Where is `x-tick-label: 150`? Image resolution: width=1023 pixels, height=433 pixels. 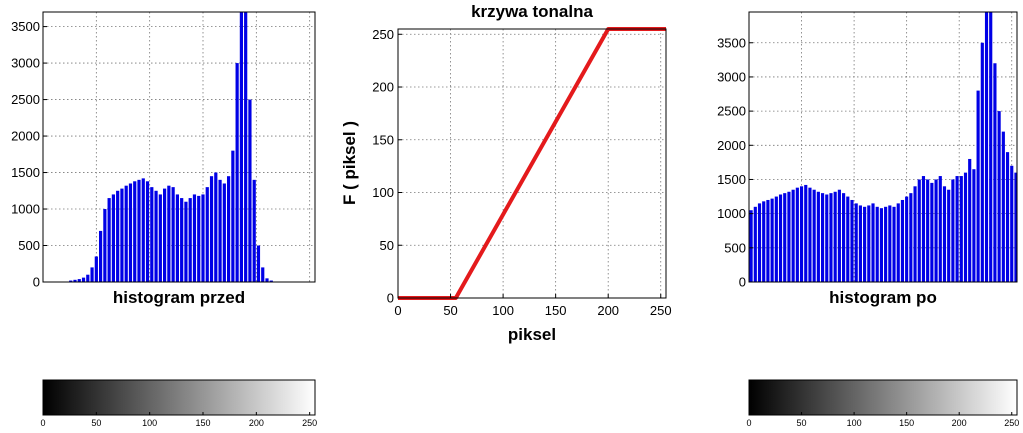 x-tick-label: 150 is located at coordinates (556, 310).